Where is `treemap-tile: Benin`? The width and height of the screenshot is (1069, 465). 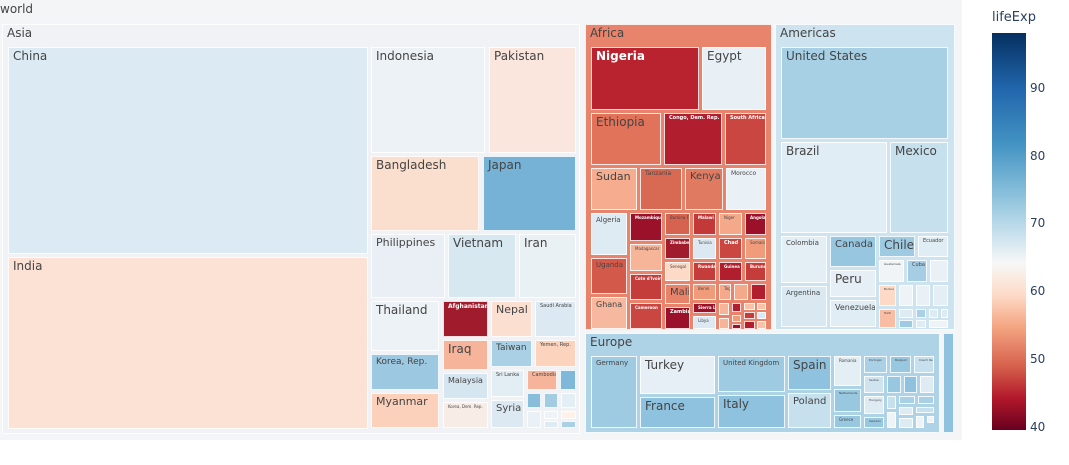 treemap-tile: Benin is located at coordinates (704, 292).